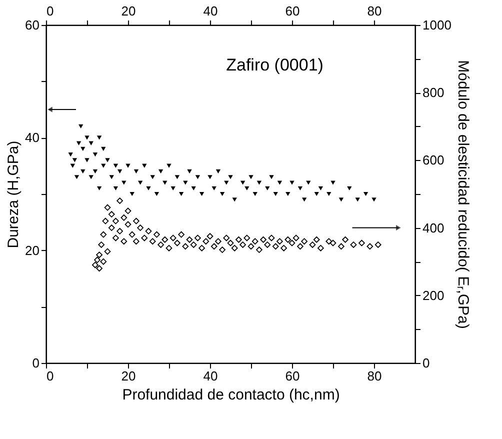  I want to click on y2-tick-label: 800, so click(433, 92).